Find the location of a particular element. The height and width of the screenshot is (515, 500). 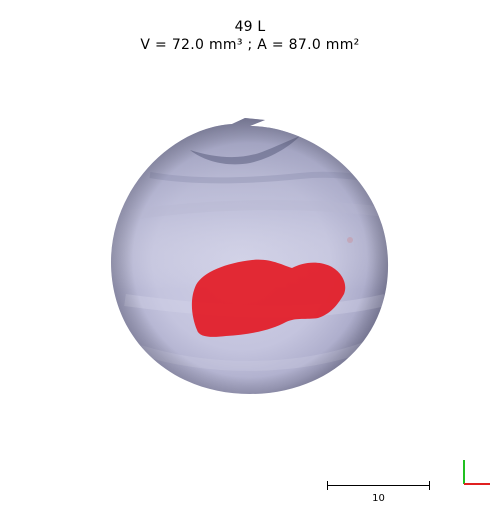

scale-bar-line is located at coordinates (378, 485).